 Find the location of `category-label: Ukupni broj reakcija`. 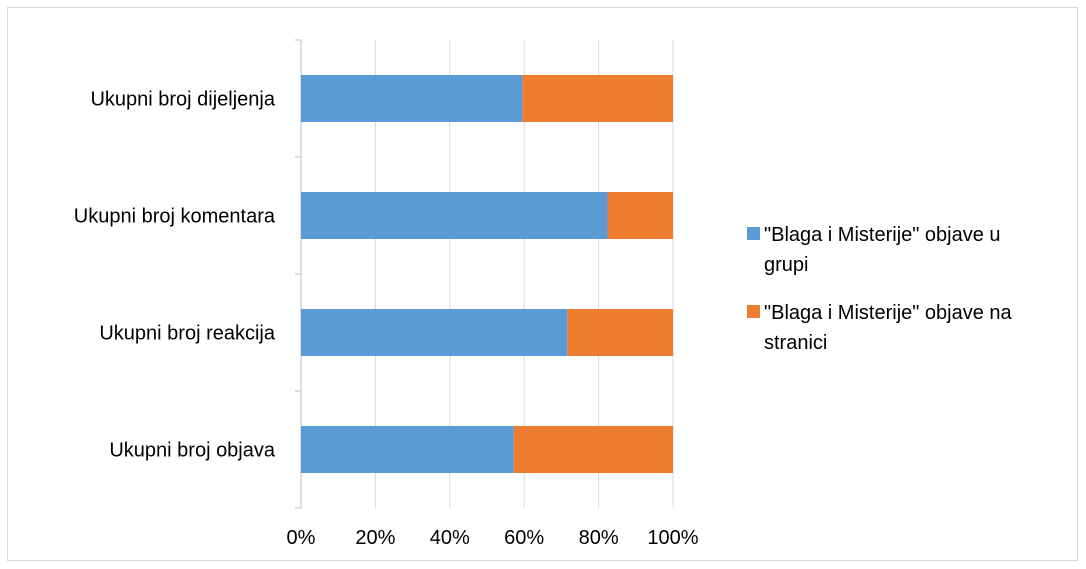

category-label: Ukupni broj reakcija is located at coordinates (187, 334).